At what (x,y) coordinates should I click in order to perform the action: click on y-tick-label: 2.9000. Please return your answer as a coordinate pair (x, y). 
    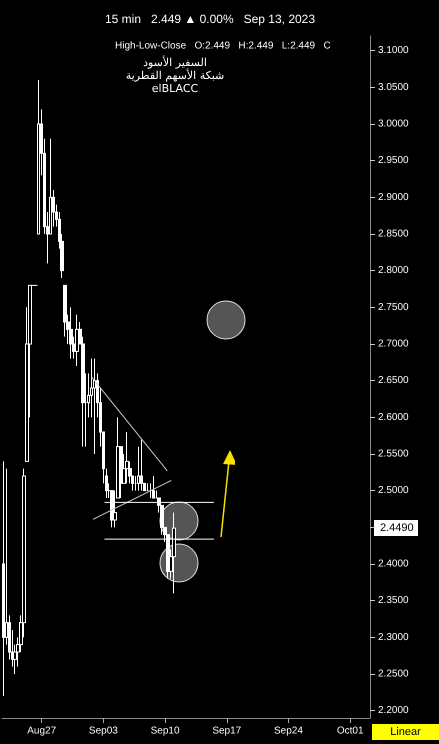
    Looking at the image, I should click on (394, 197).